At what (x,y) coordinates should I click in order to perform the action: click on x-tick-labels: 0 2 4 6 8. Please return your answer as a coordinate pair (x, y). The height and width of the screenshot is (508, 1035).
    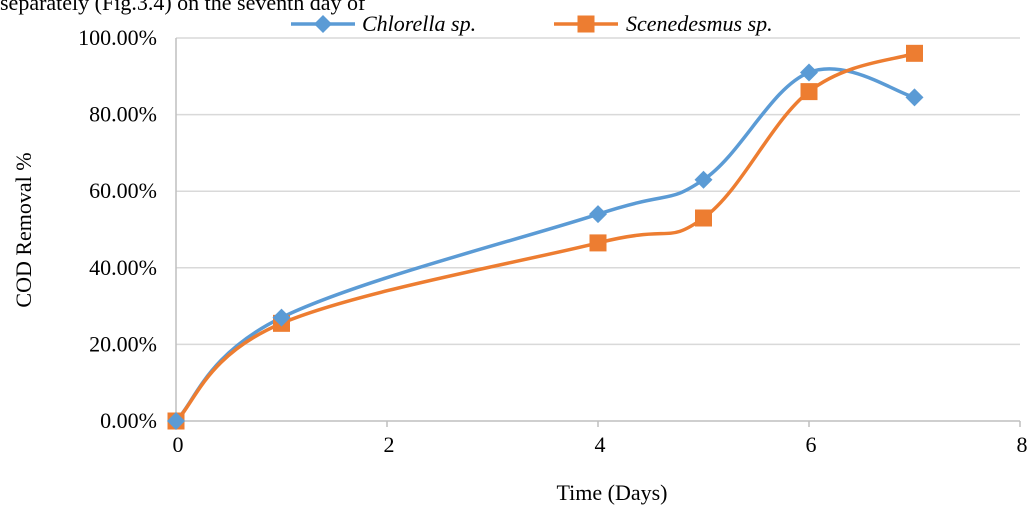
    Looking at the image, I should click on (600, 444).